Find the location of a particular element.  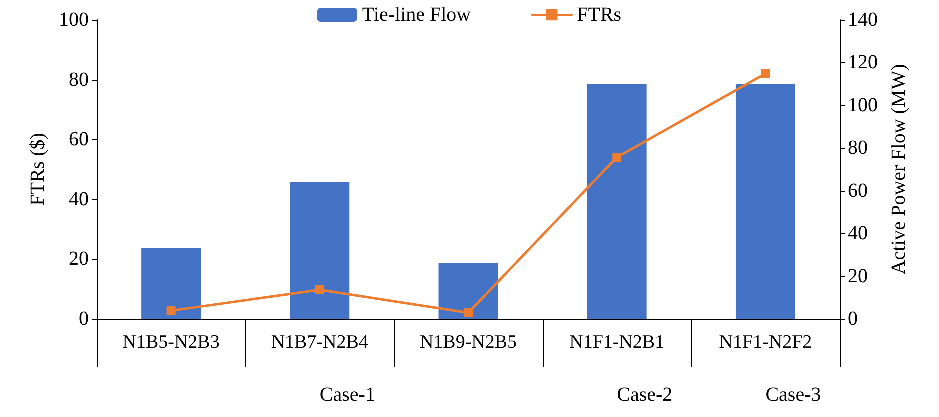

y-axis-title: FTRs ($) is located at coordinates (38, 169).